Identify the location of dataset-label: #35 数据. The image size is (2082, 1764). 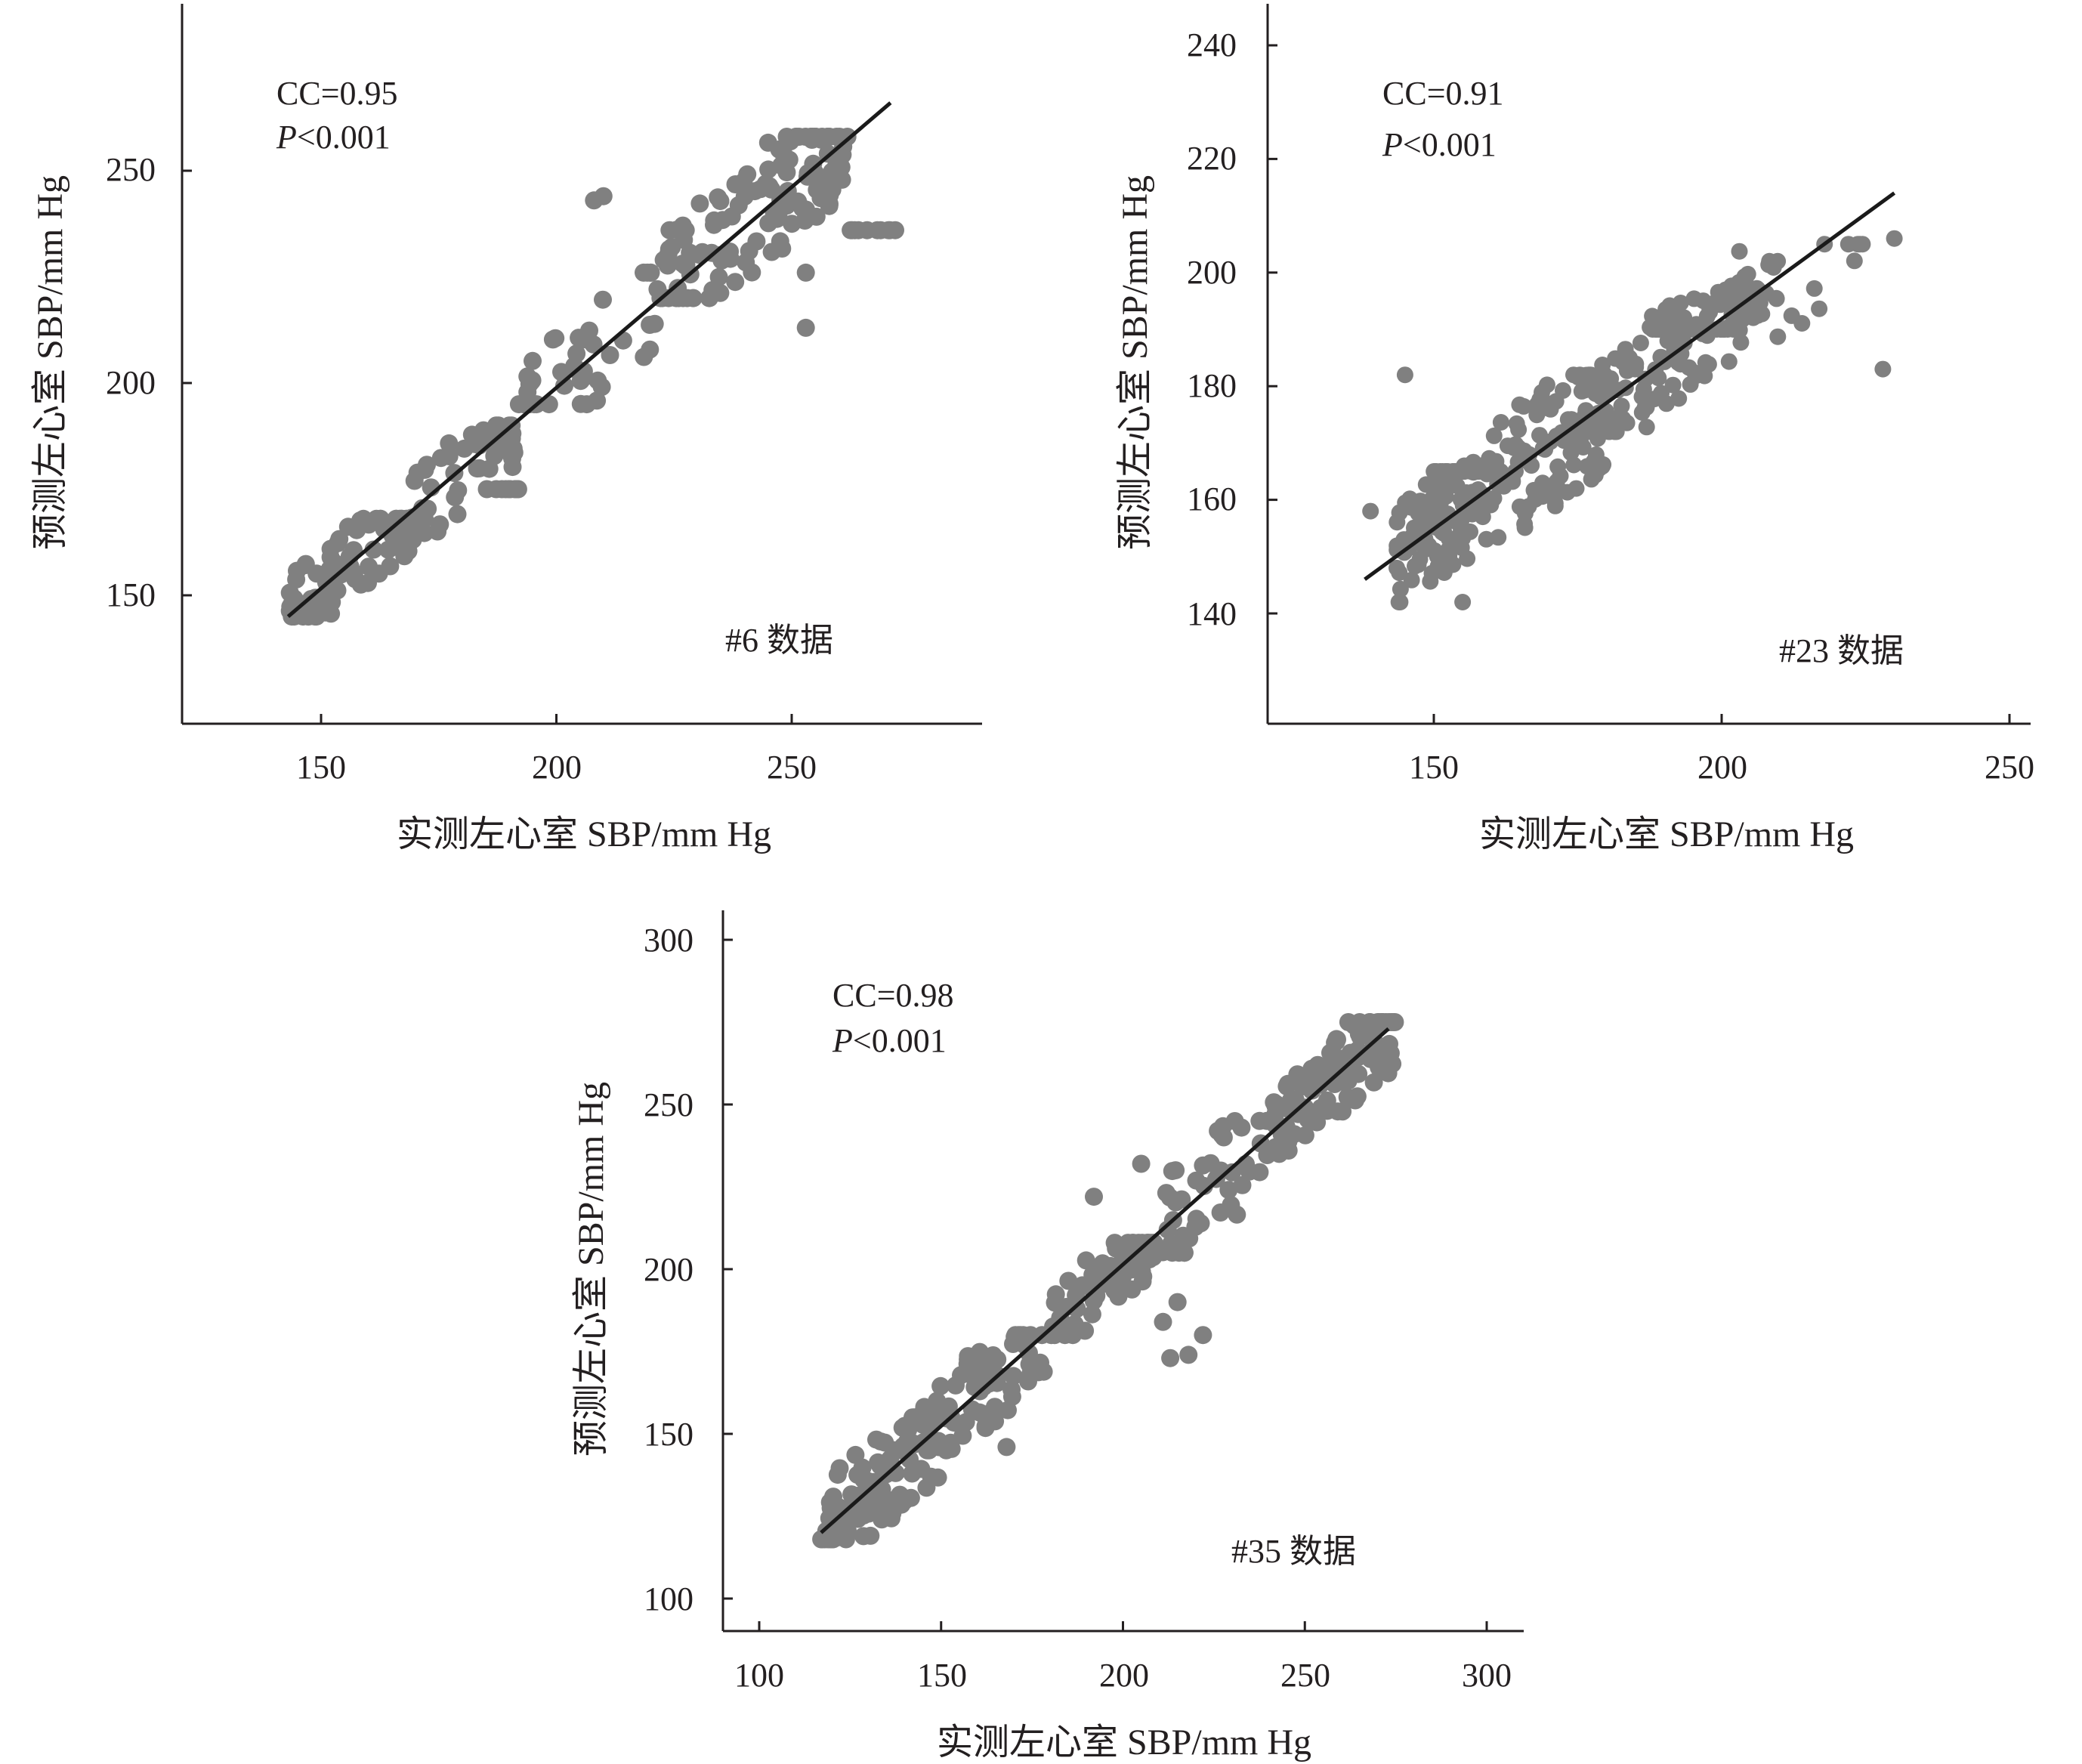
(1294, 1551).